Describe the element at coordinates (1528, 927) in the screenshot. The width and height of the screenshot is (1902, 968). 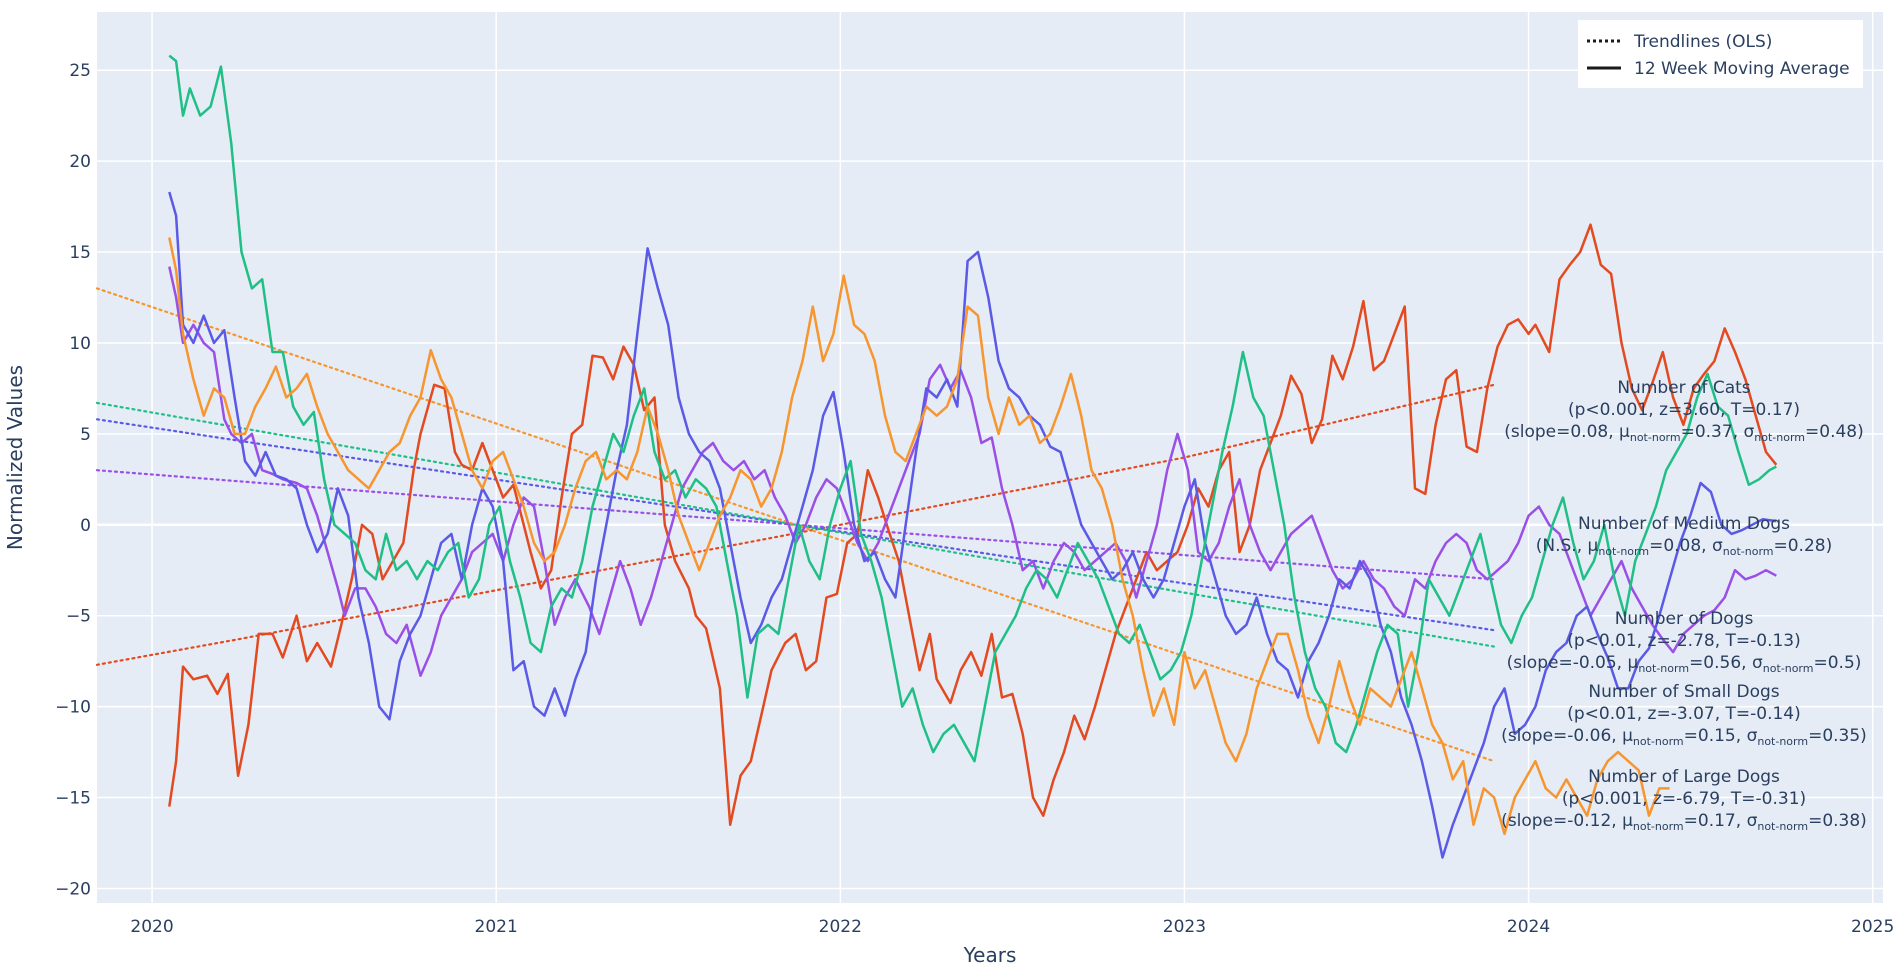
I see `x-tick-label: 2024` at that location.